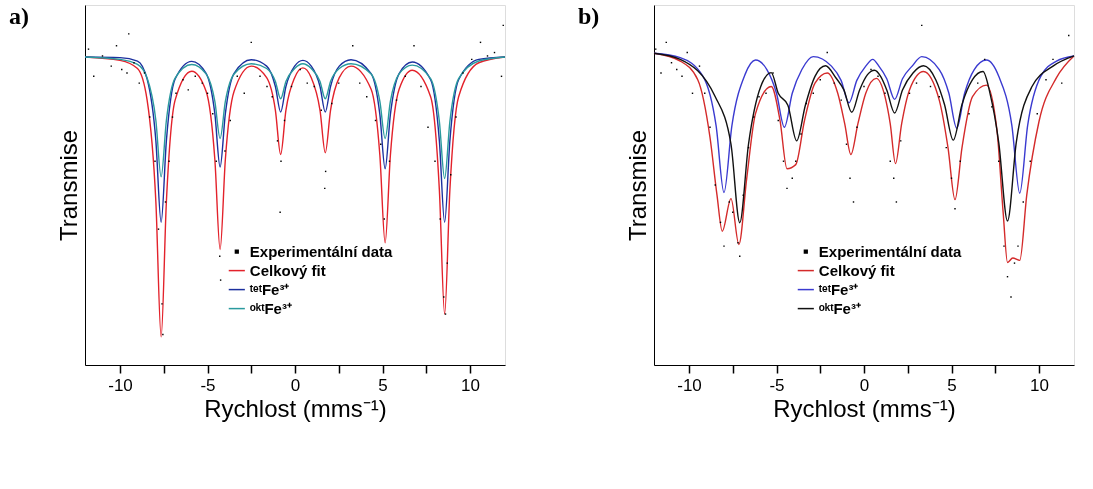  What do you see at coordinates (19, 16) in the screenshot?
I see `chart-title: a)` at bounding box center [19, 16].